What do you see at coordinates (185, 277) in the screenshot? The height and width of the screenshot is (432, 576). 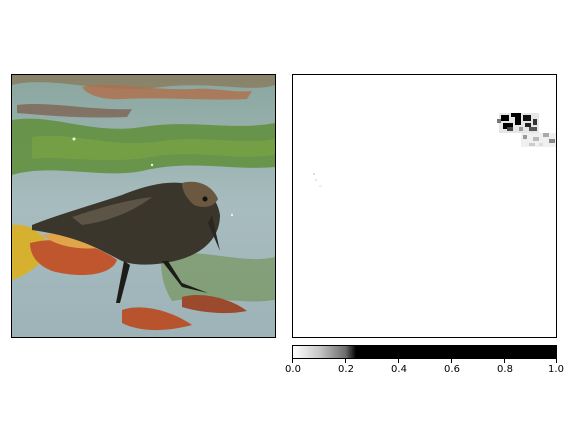 I see `bird-leg-right` at bounding box center [185, 277].